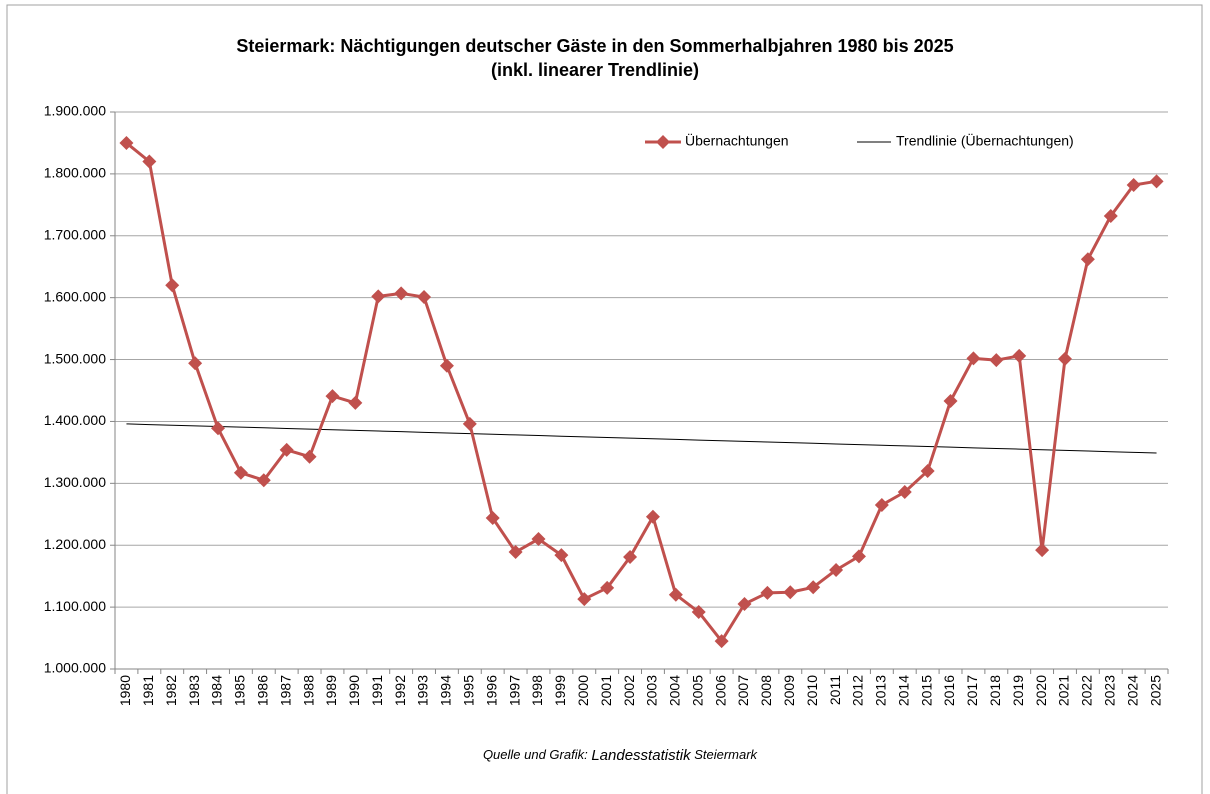 This screenshot has height=794, width=1210. Describe the element at coordinates (697, 690) in the screenshot. I see `x-tick-label: 2005` at that location.